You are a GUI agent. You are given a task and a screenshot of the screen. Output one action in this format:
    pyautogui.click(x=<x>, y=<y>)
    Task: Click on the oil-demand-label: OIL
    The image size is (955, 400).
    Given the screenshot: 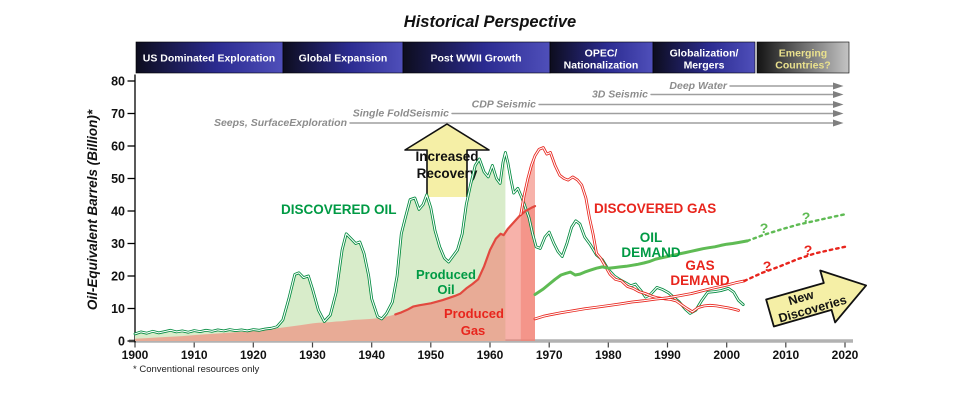 What is the action you would take?
    pyautogui.click(x=651, y=237)
    